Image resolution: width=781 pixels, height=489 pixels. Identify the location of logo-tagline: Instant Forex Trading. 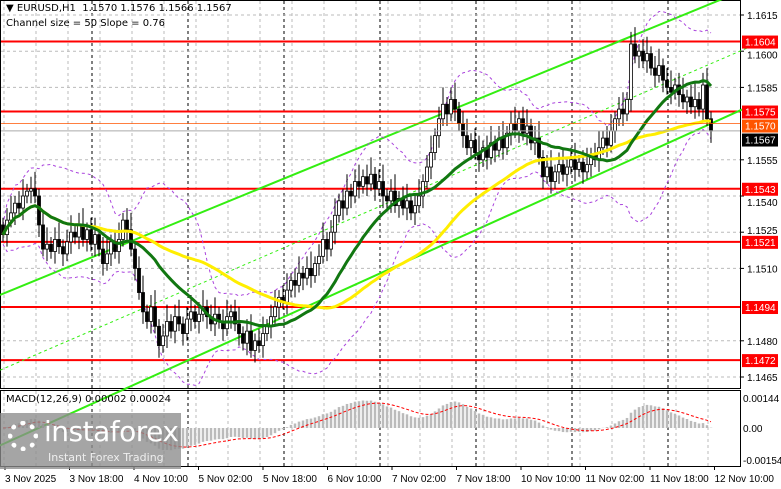
(106, 457).